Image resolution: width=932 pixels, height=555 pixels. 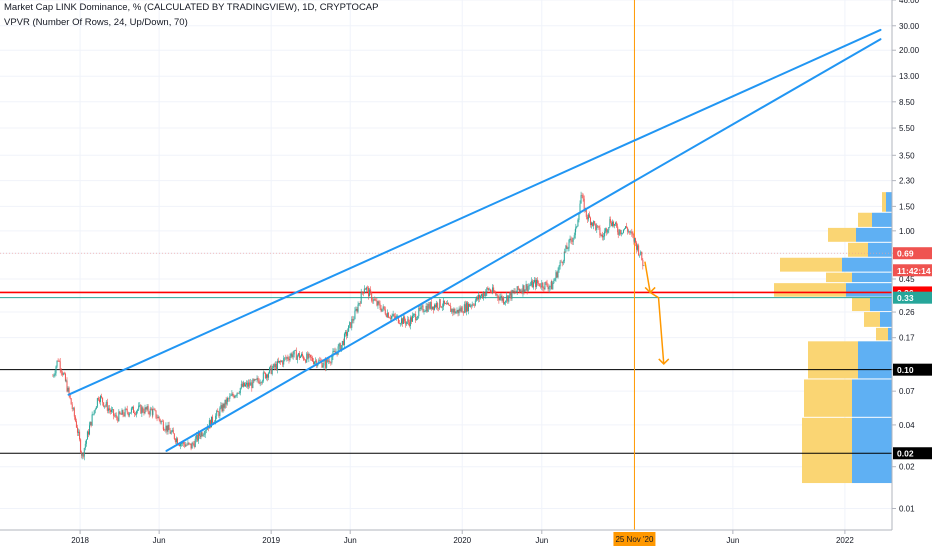 What do you see at coordinates (80, 540) in the screenshot?
I see `time-tick-label: 2018` at bounding box center [80, 540].